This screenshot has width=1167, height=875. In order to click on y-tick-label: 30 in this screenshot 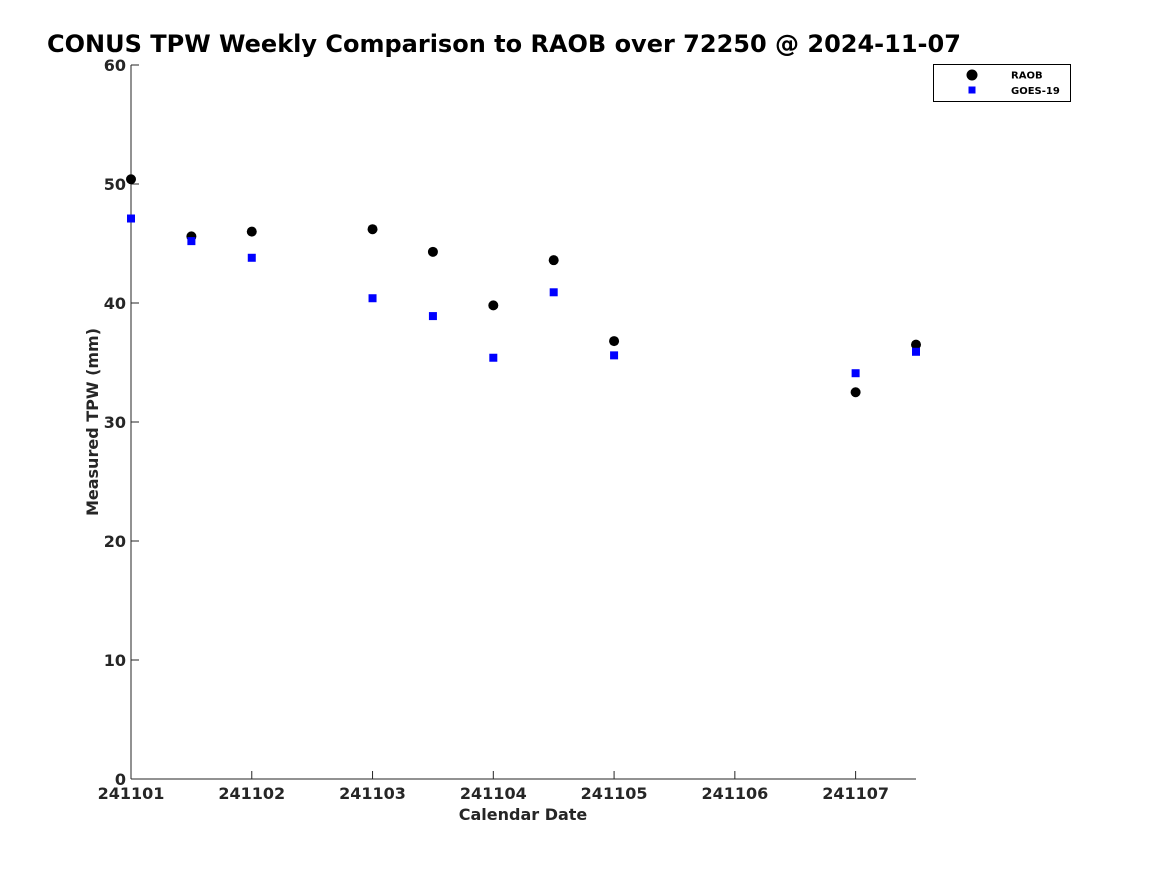, I will do `click(115, 422)`.